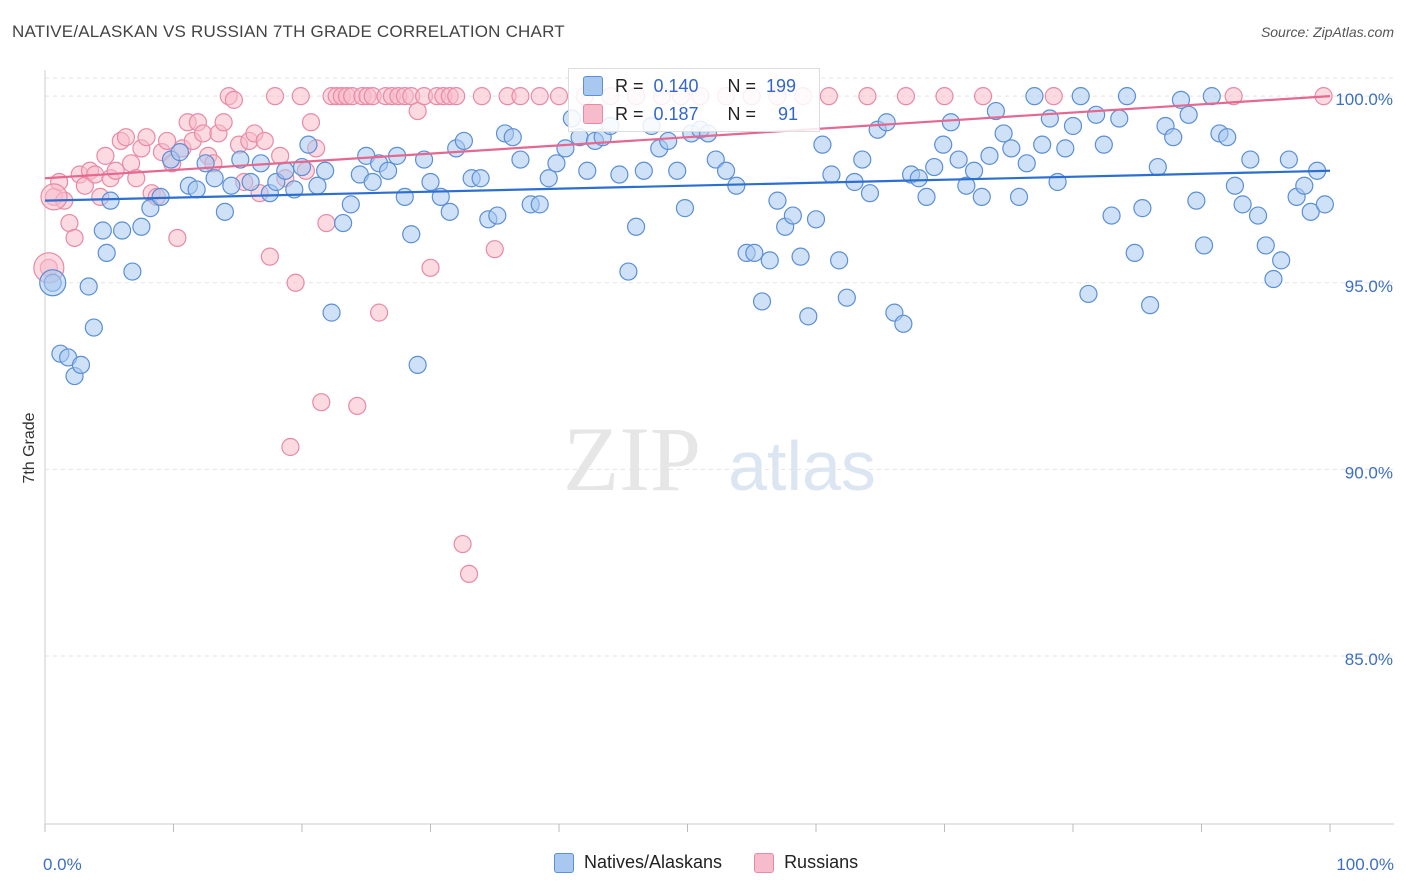 The width and height of the screenshot is (1406, 892). Describe the element at coordinates (62, 864) in the screenshot. I see `x-tick-label-min: 0.0%` at that location.